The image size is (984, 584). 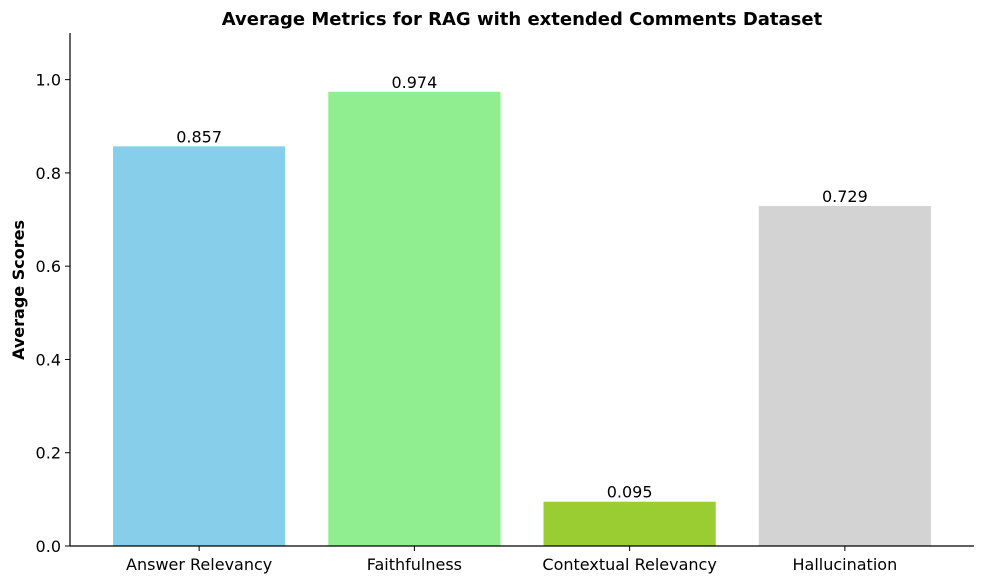 What do you see at coordinates (48, 266) in the screenshot?
I see `y-tick-label: 0.6` at bounding box center [48, 266].